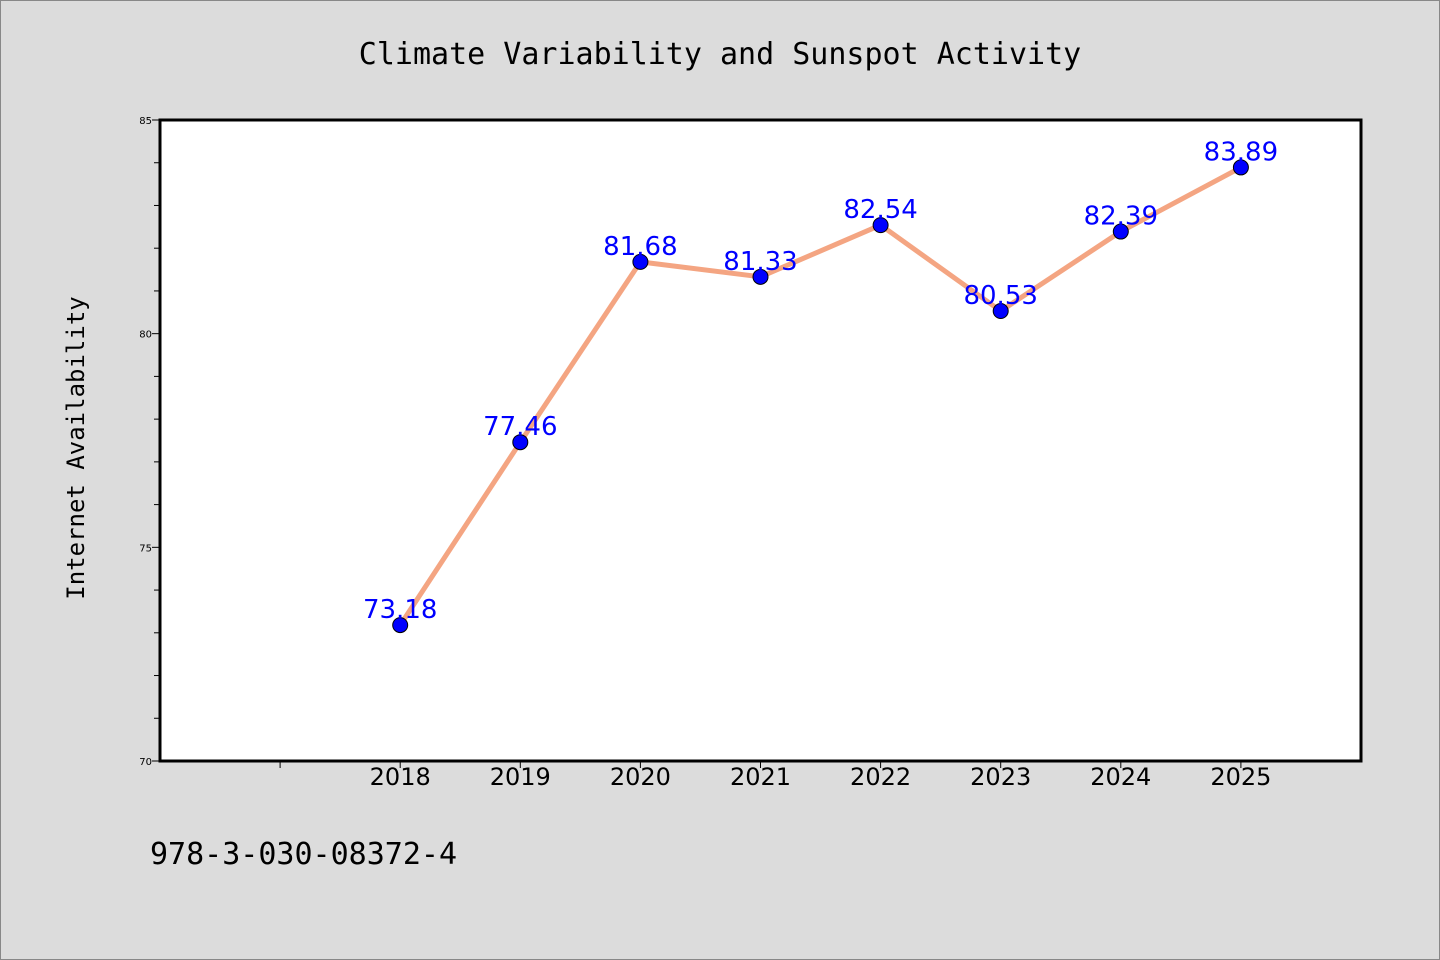 Image resolution: width=1440 pixels, height=960 pixels. I want to click on x-tick-label: 2022, so click(880, 777).